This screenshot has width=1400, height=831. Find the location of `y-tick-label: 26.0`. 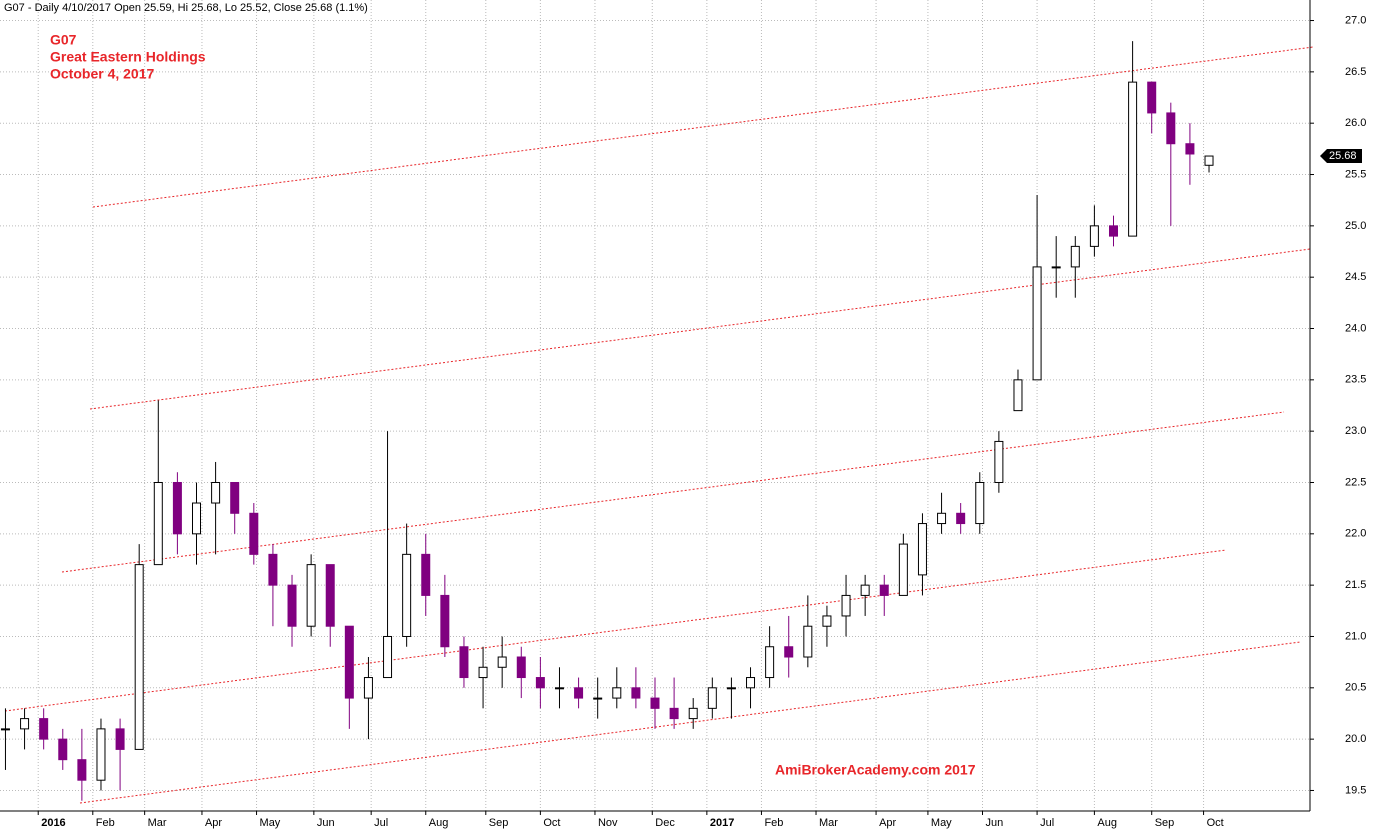

y-tick-label: 26.0 is located at coordinates (1355, 123).